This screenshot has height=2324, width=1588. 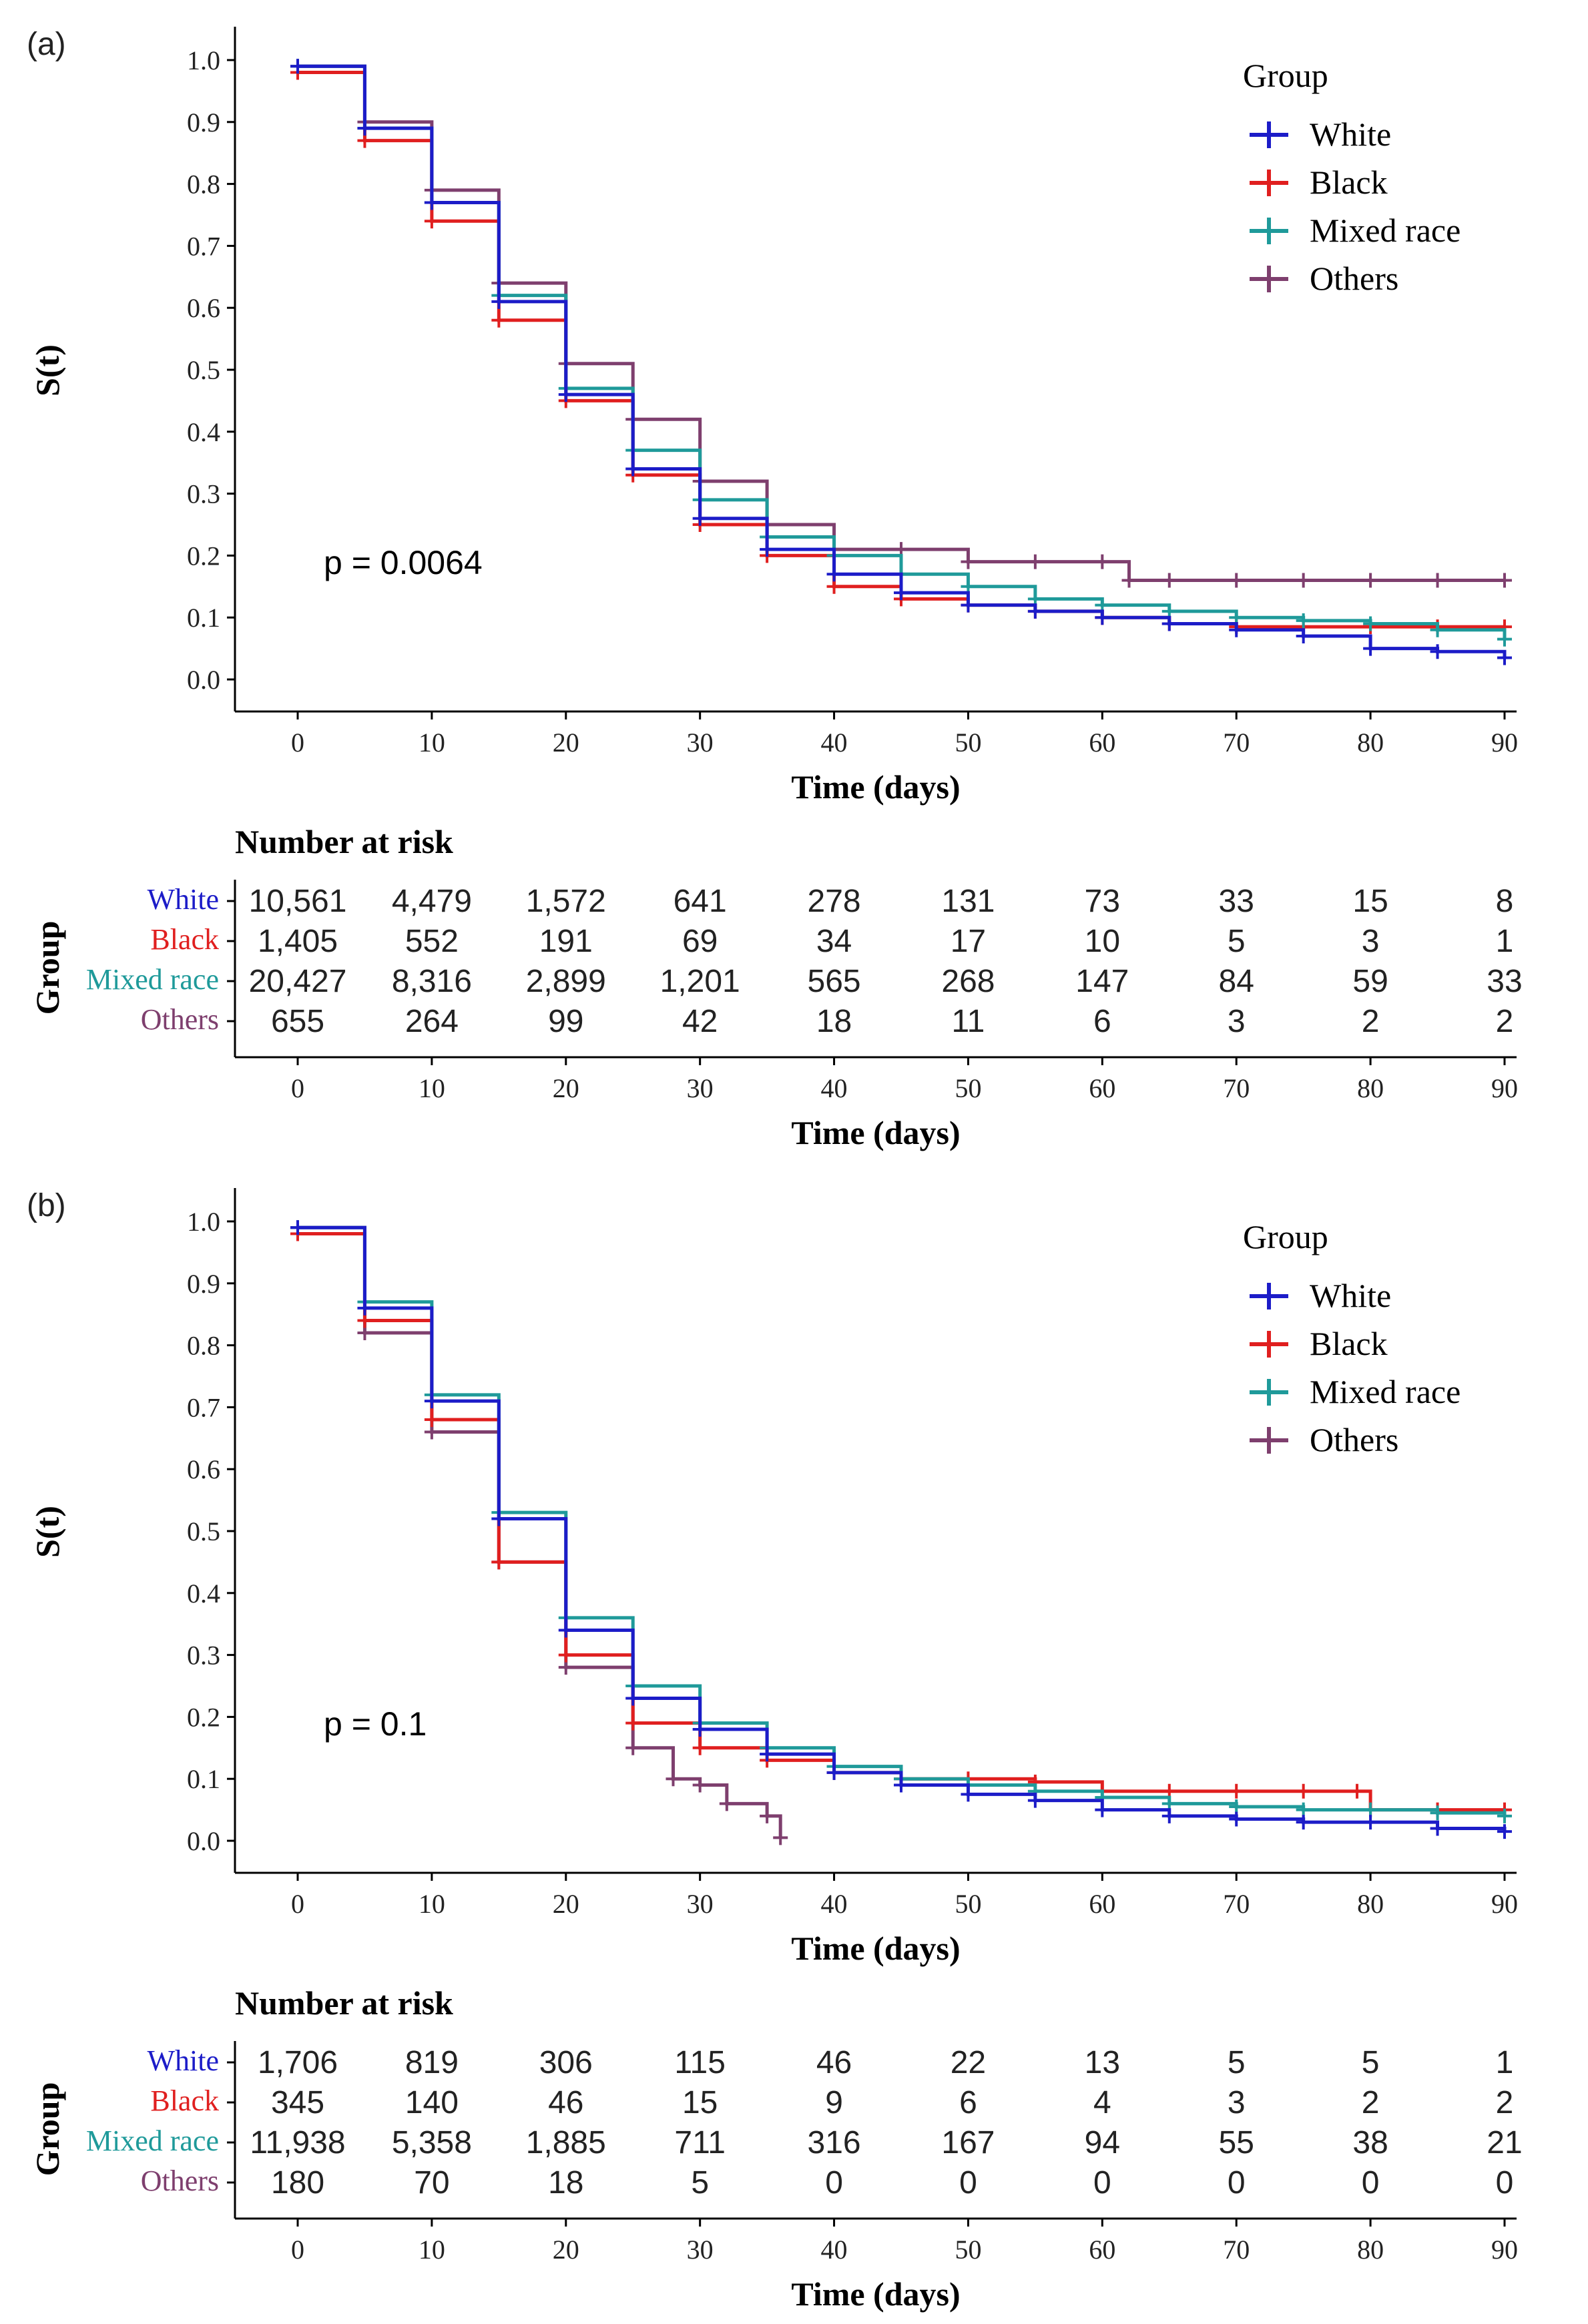 What do you see at coordinates (432, 981) in the screenshot?
I see `risk-count-cell: 8,316` at bounding box center [432, 981].